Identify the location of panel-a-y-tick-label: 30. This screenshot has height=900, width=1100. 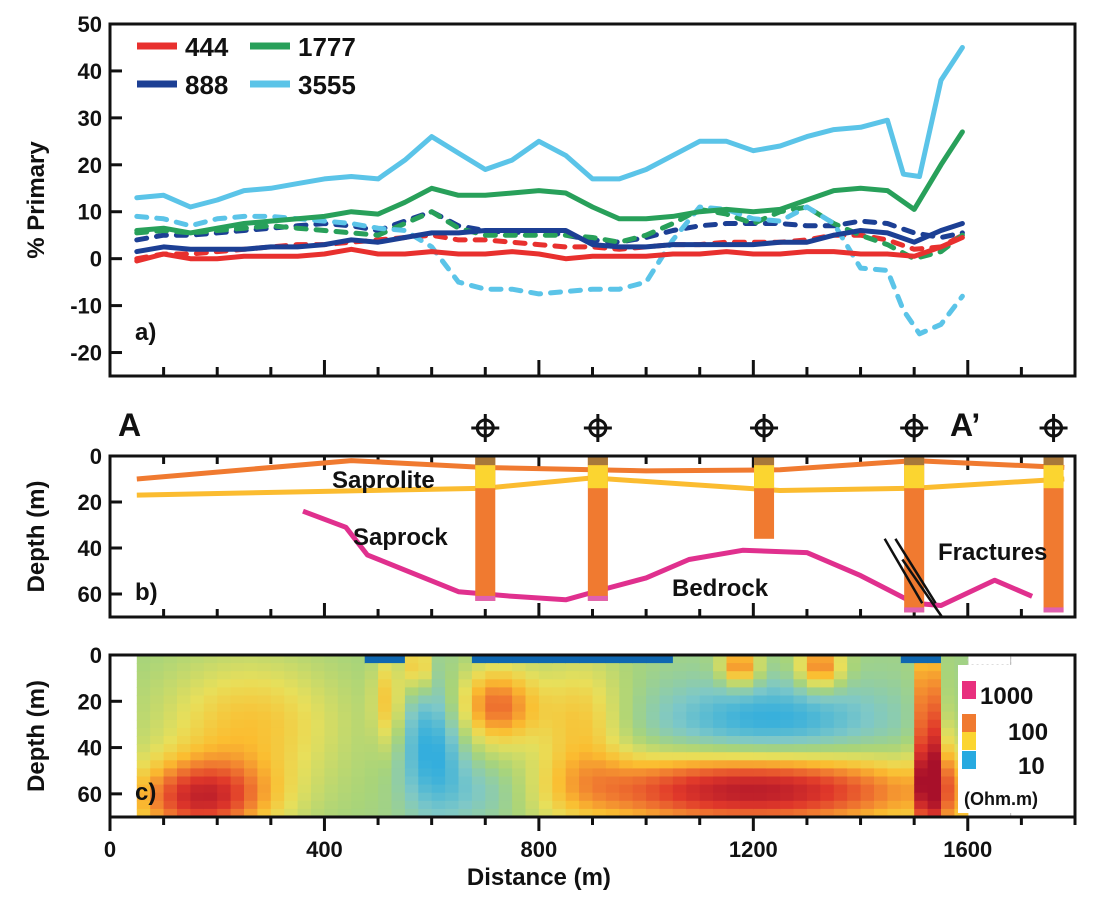
(90, 118).